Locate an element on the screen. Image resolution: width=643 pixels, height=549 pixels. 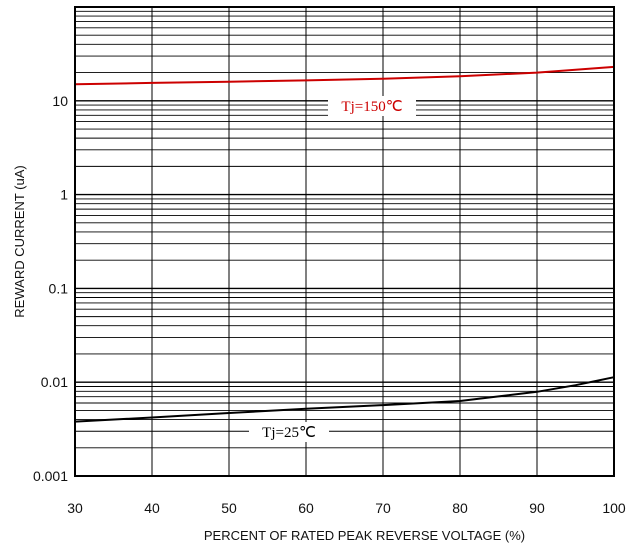
x-tick-label: 50 is located at coordinates (229, 508).